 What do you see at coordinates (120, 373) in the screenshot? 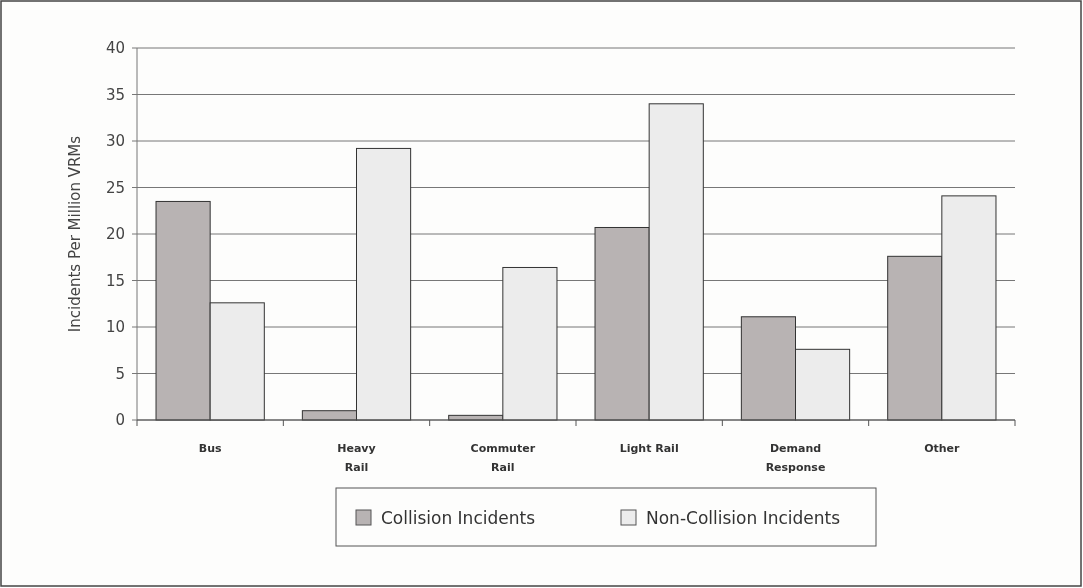
I see `y-tick-label: 5` at bounding box center [120, 373].